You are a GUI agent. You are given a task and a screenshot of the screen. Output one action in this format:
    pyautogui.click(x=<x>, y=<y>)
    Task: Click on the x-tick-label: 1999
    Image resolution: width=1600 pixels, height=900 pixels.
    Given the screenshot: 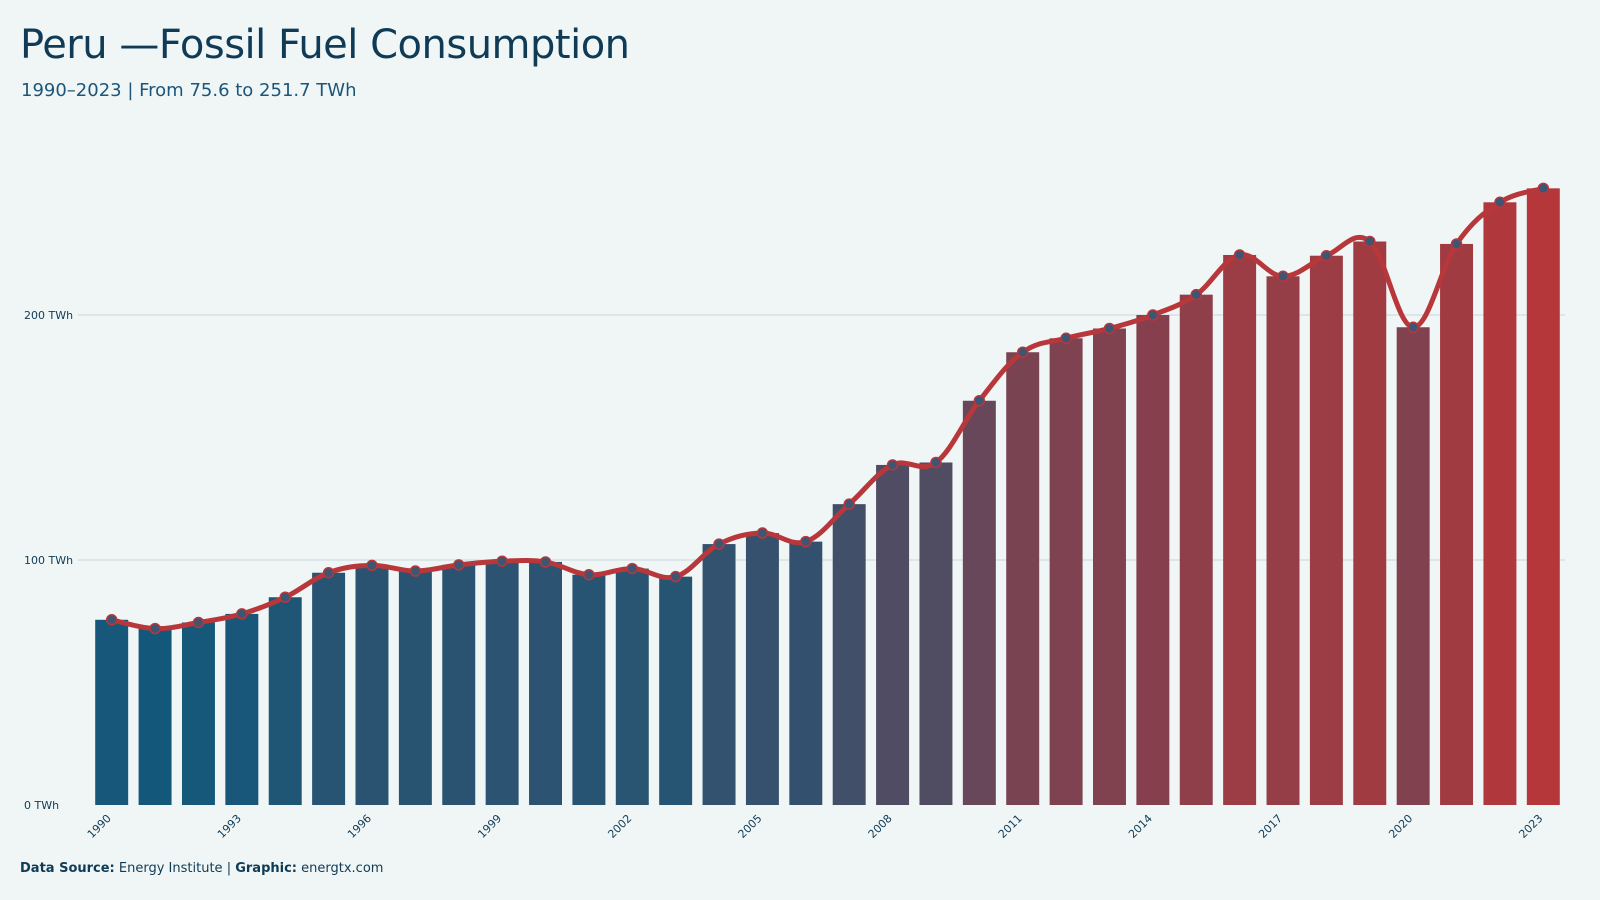 What is the action you would take?
    pyautogui.click(x=489, y=826)
    